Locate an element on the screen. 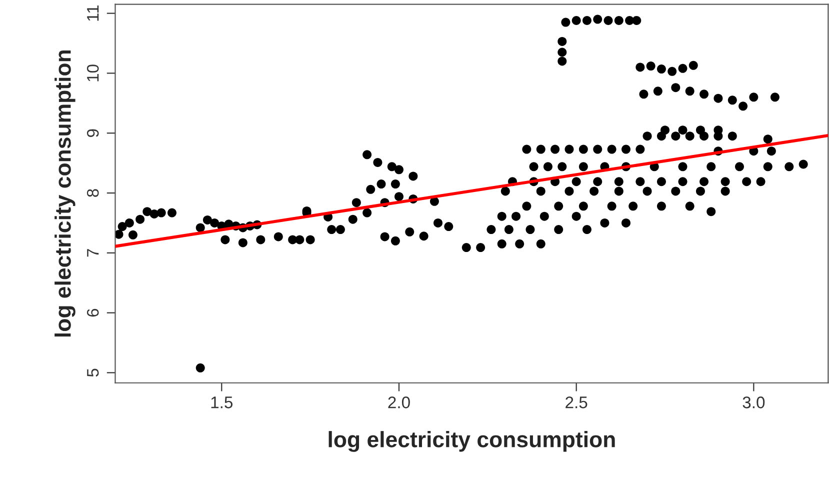  x-tick-label: 1.5 is located at coordinates (222, 402).